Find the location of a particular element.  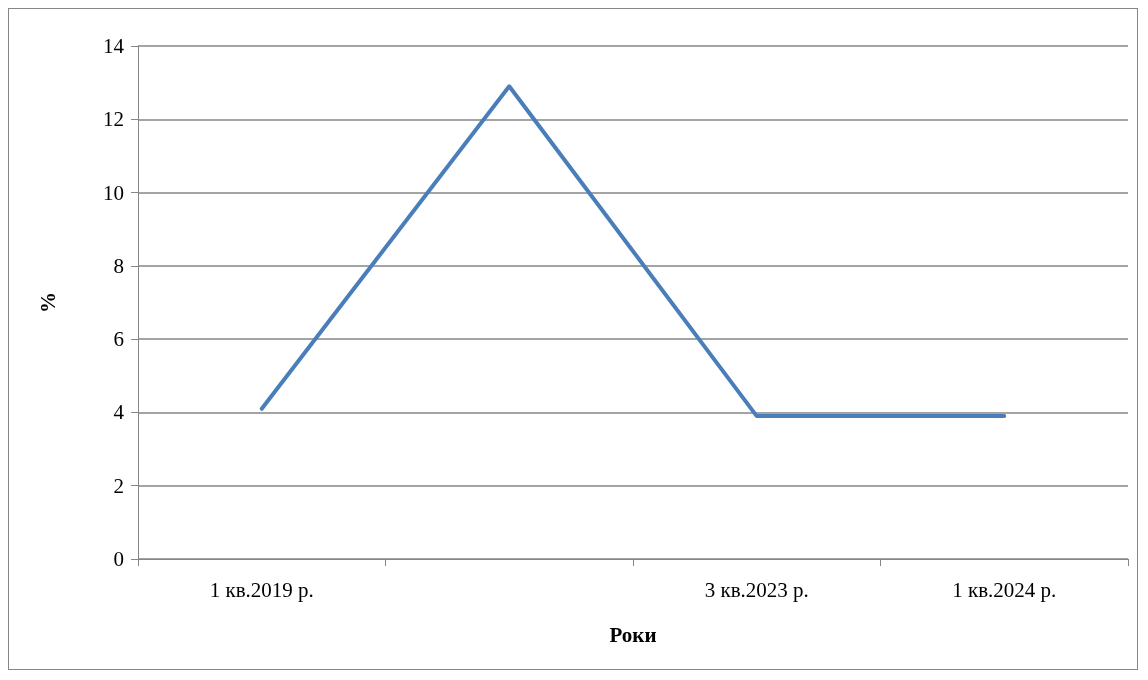

y-tick-label: 6 is located at coordinates (118, 339).